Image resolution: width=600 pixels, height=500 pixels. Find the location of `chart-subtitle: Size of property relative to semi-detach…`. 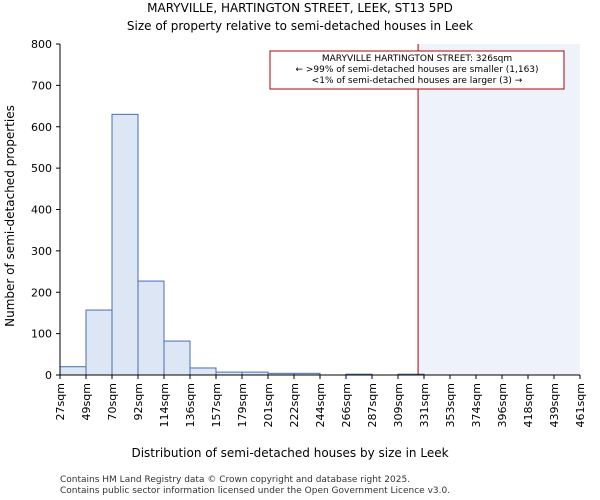

chart-subtitle: Size of property relative to semi-detach… is located at coordinates (300, 26).